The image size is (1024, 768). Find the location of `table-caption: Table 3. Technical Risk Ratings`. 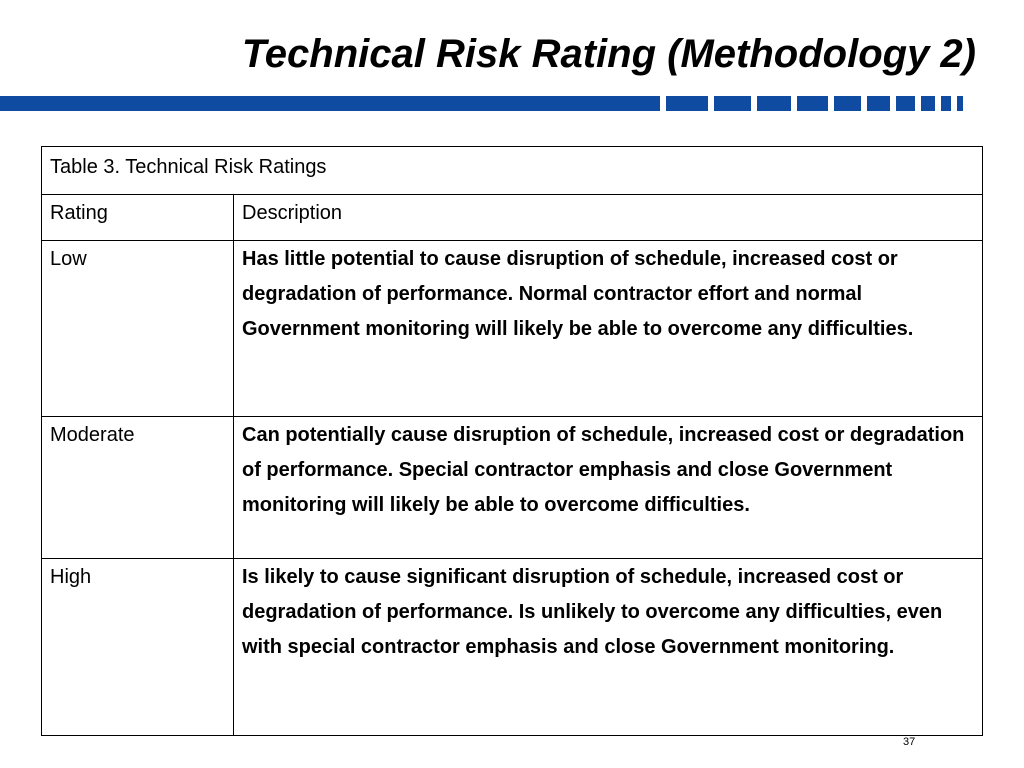

table-caption: Table 3. Technical Risk Ratings is located at coordinates (512, 170).